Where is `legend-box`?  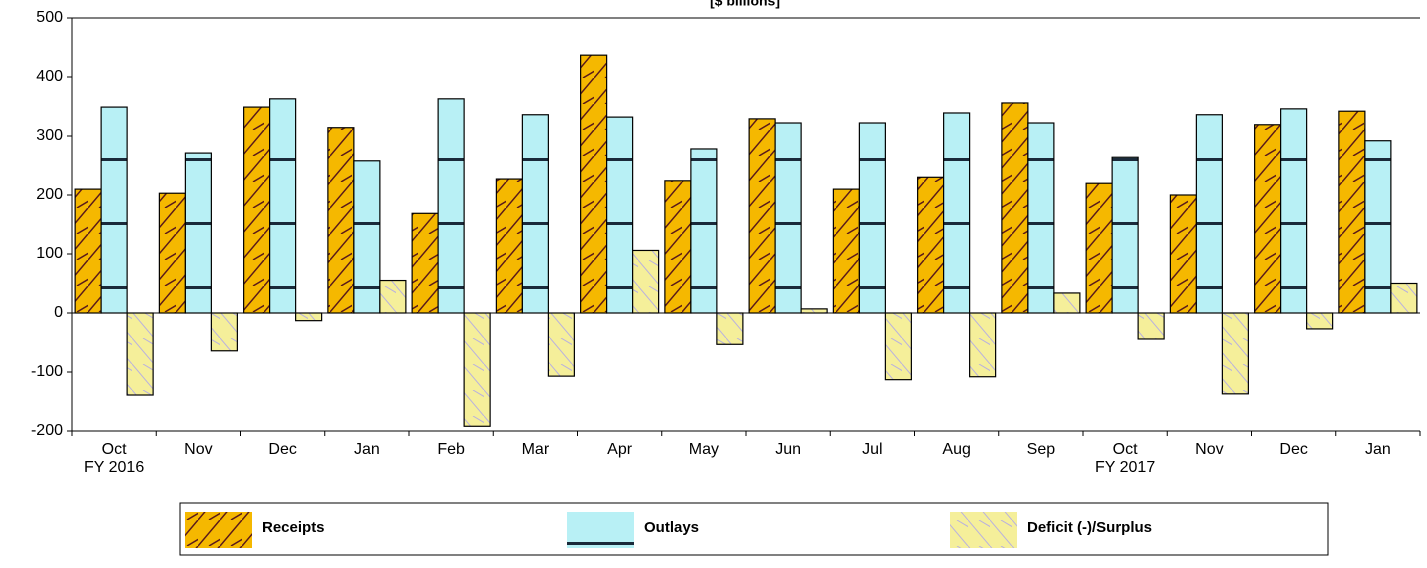 legend-box is located at coordinates (754, 529).